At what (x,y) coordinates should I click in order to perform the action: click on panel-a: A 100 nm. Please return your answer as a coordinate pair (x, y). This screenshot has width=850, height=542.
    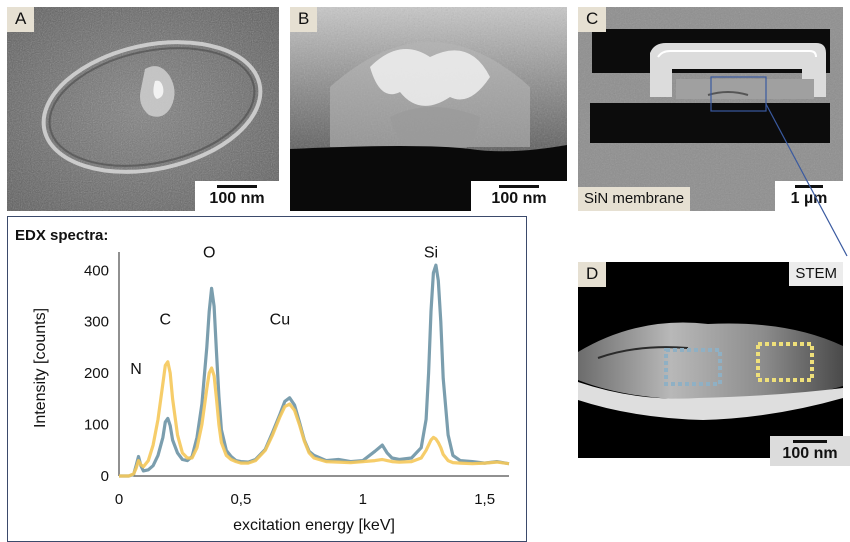
    Looking at the image, I should click on (143, 109).